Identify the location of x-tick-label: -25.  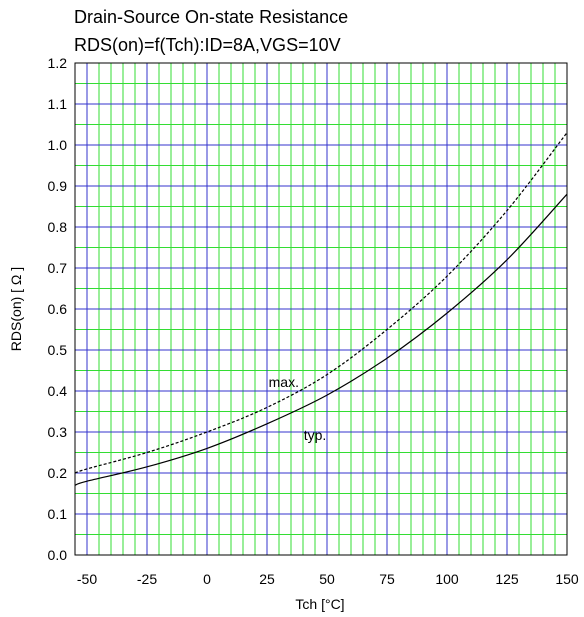
(147, 579).